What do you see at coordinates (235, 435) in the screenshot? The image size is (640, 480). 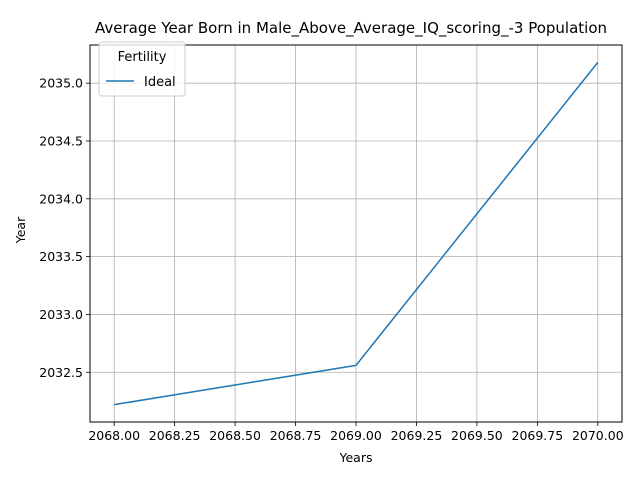 I see `x-tick-label: 2068.50` at bounding box center [235, 435].